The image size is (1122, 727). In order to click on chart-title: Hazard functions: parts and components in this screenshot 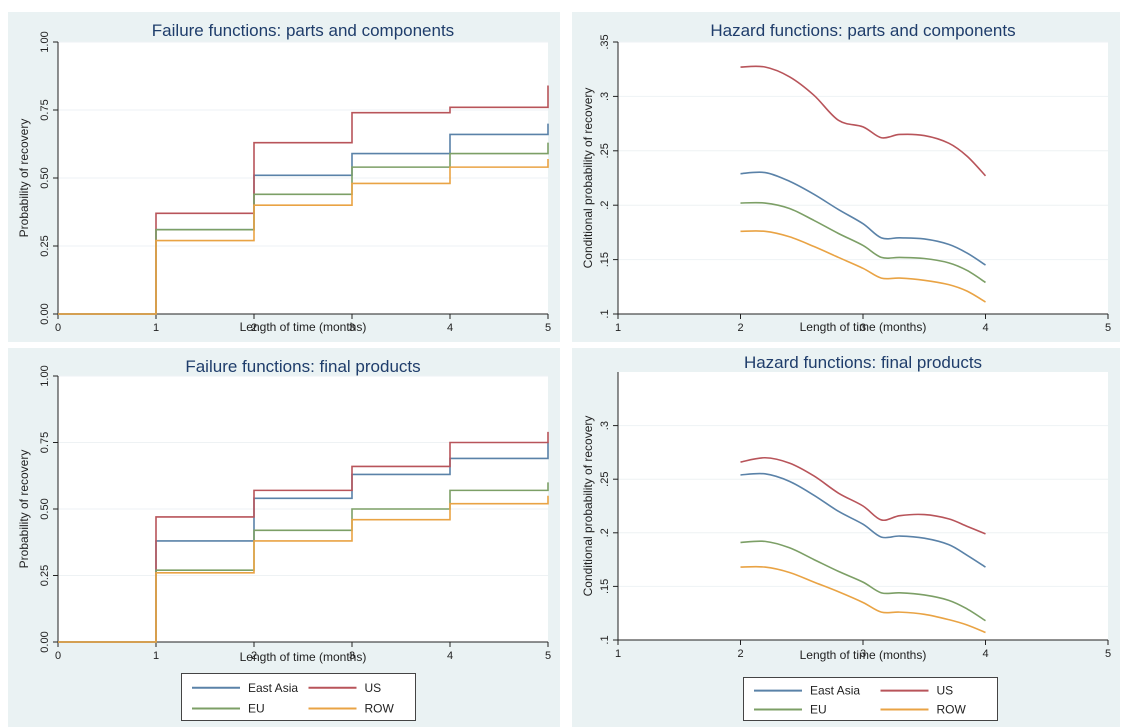, I will do `click(862, 30)`.